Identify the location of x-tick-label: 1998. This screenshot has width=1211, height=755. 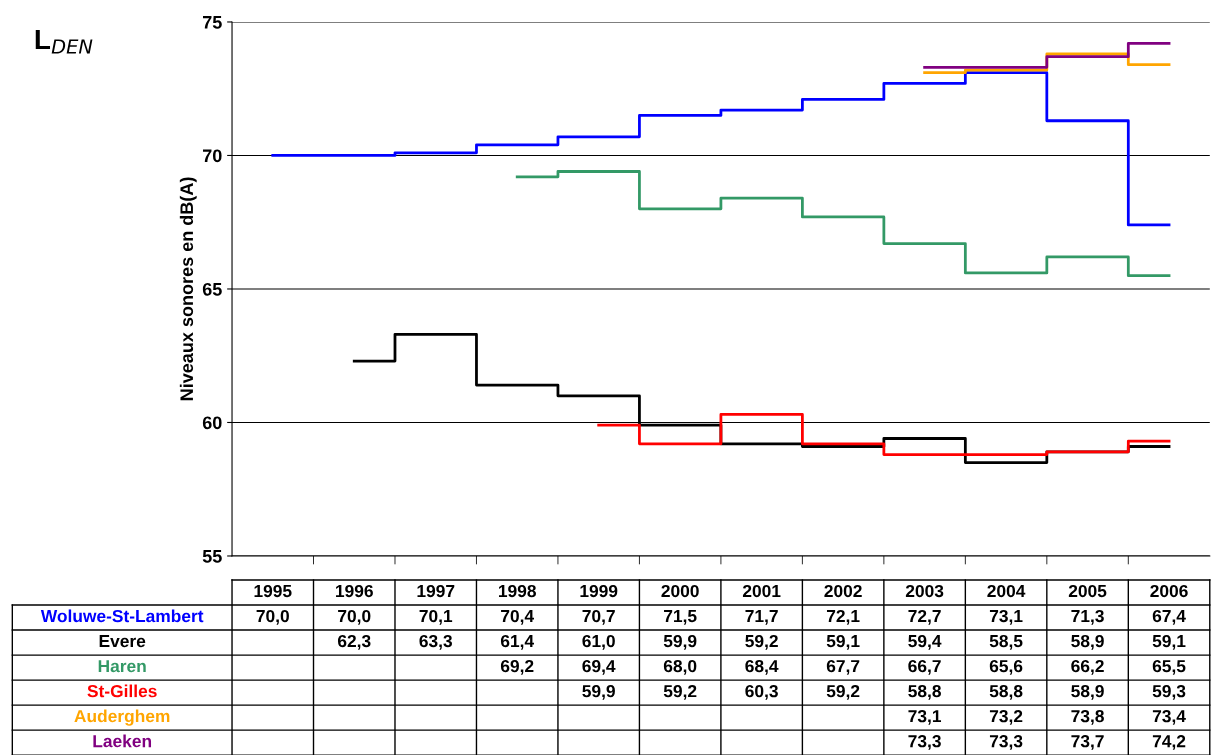
(517, 591).